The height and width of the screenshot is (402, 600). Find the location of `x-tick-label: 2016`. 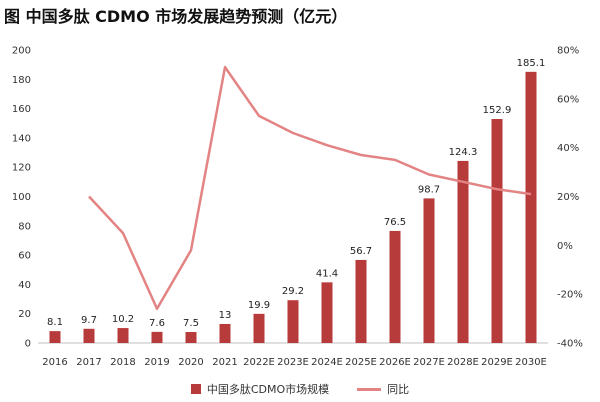

x-tick-label: 2016 is located at coordinates (54, 362).